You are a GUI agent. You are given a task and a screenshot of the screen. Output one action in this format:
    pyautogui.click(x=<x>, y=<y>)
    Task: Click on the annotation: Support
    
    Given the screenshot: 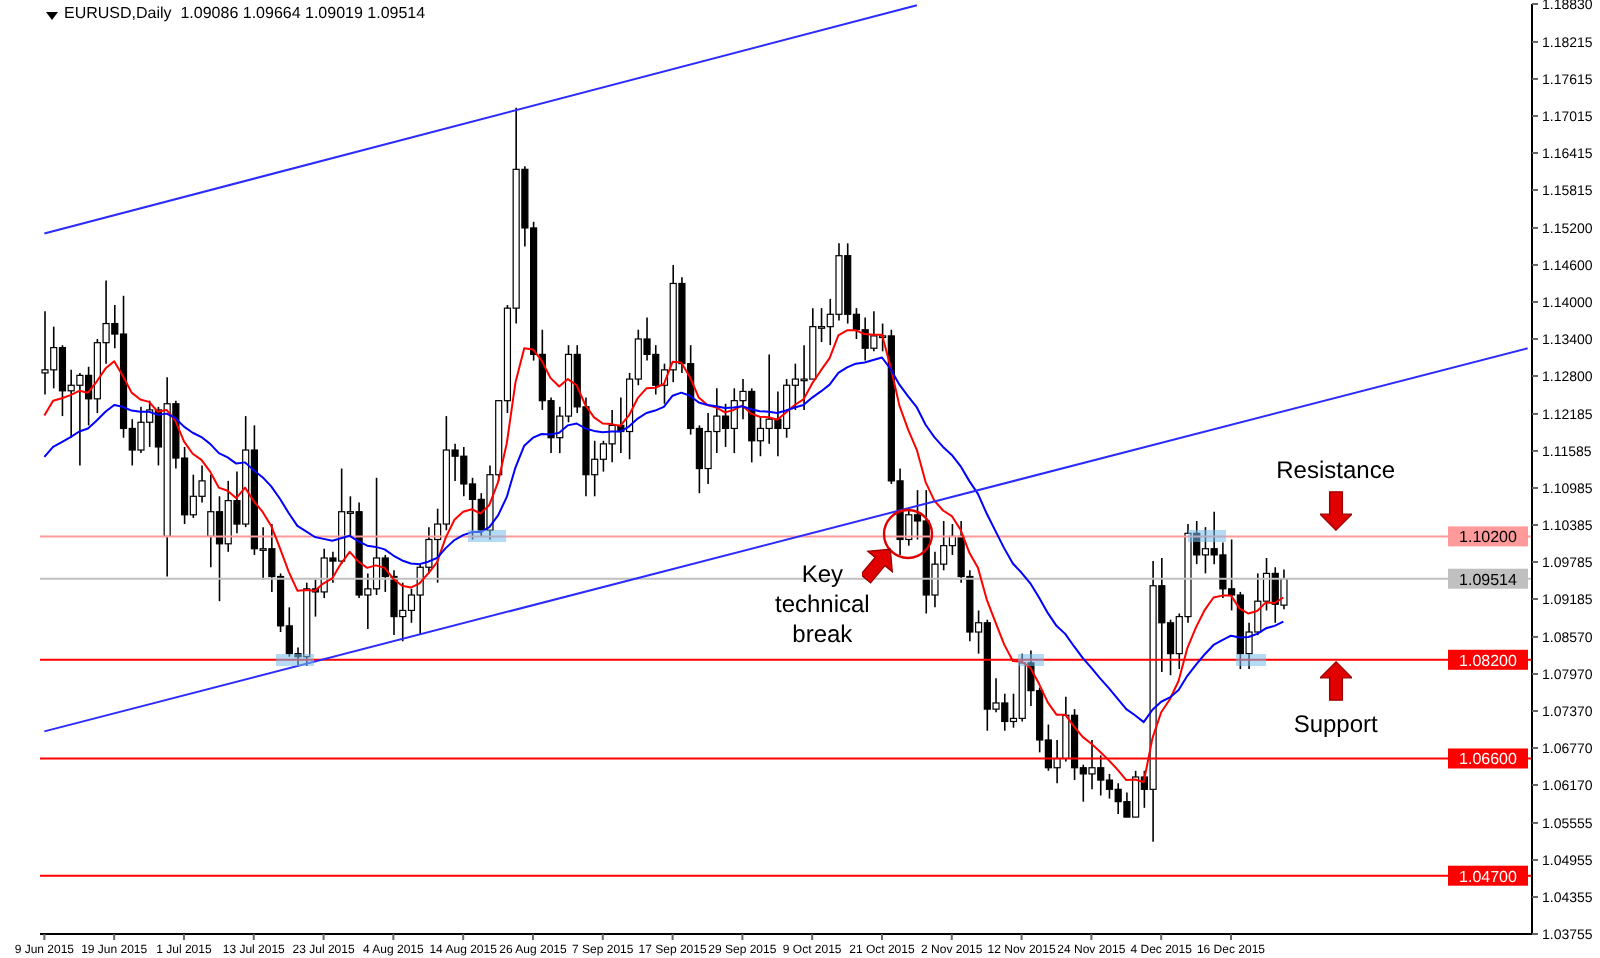 What is the action you would take?
    pyautogui.click(x=1335, y=724)
    